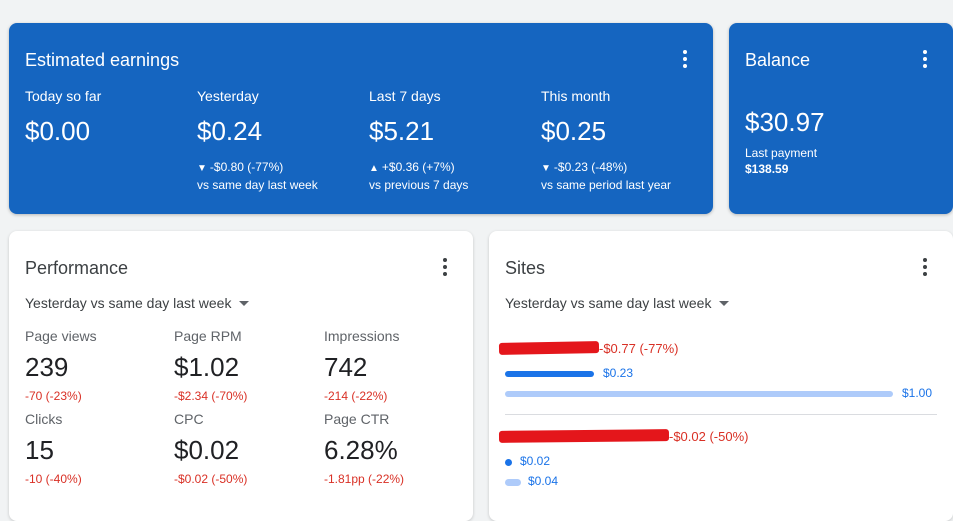 This screenshot has height=521, width=953. What do you see at coordinates (574, 131) in the screenshot?
I see `earnings-this-month-value: $0.25` at bounding box center [574, 131].